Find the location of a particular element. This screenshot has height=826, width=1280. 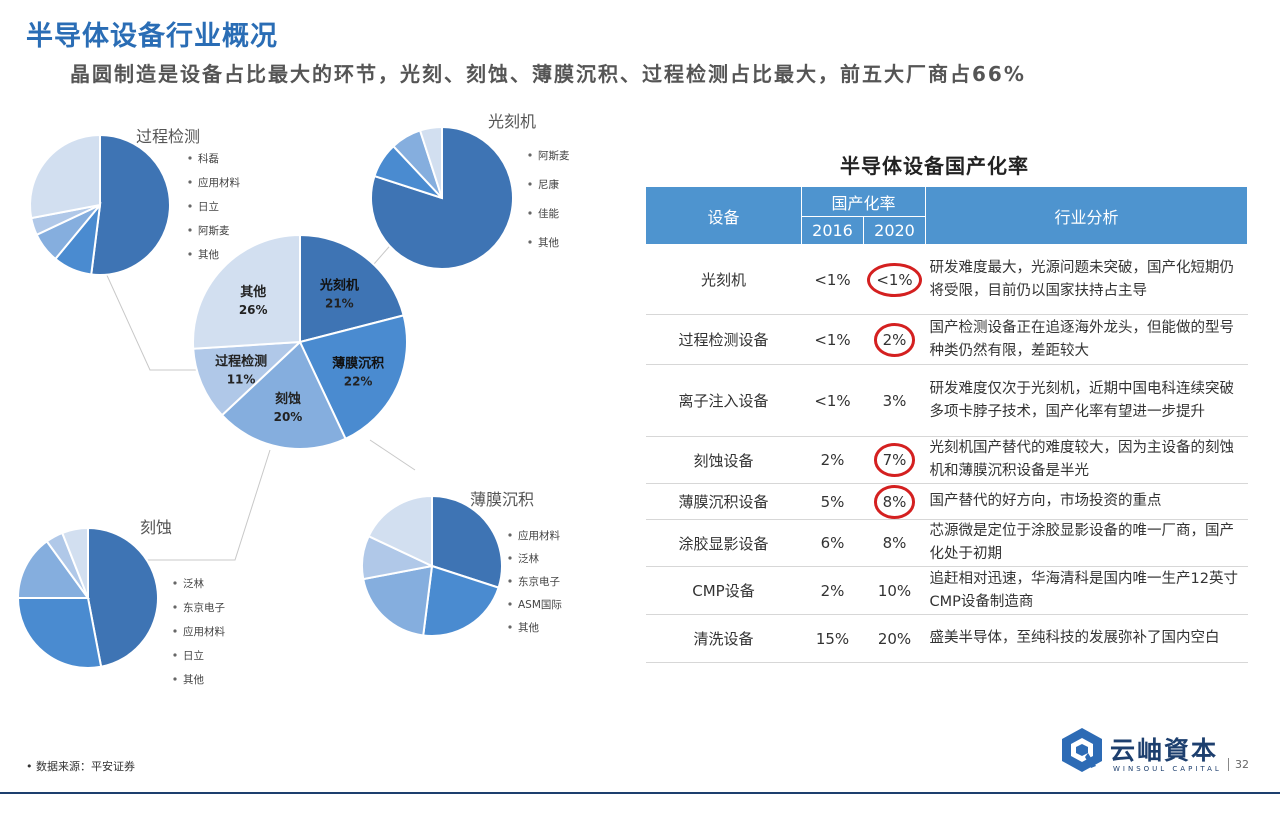

cell-2020: 2% is located at coordinates (894, 339).